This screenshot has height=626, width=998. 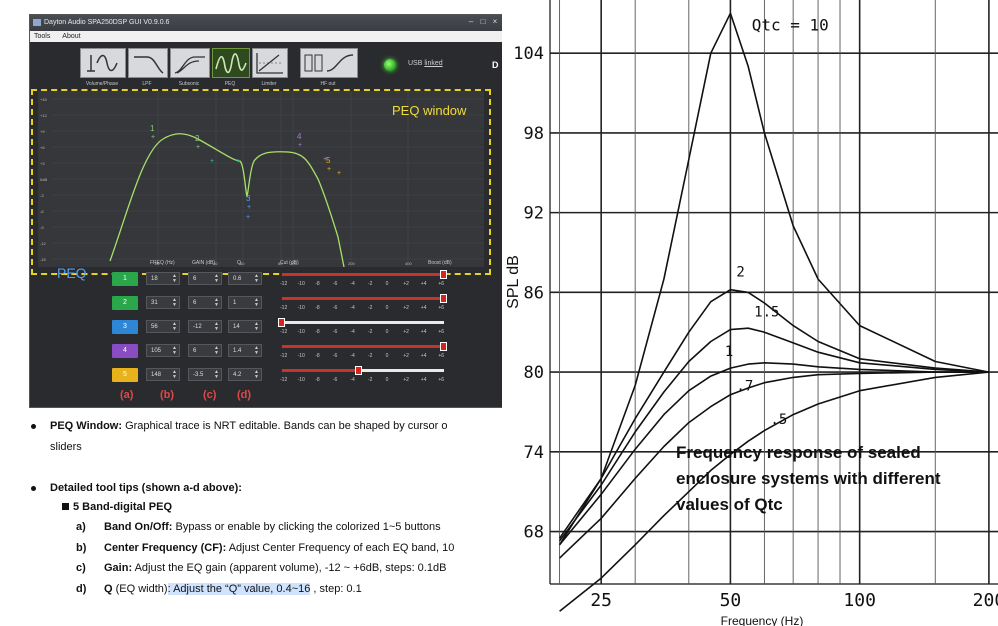 What do you see at coordinates (433, 63) in the screenshot?
I see `usb-linked-link: linked` at bounding box center [433, 63].